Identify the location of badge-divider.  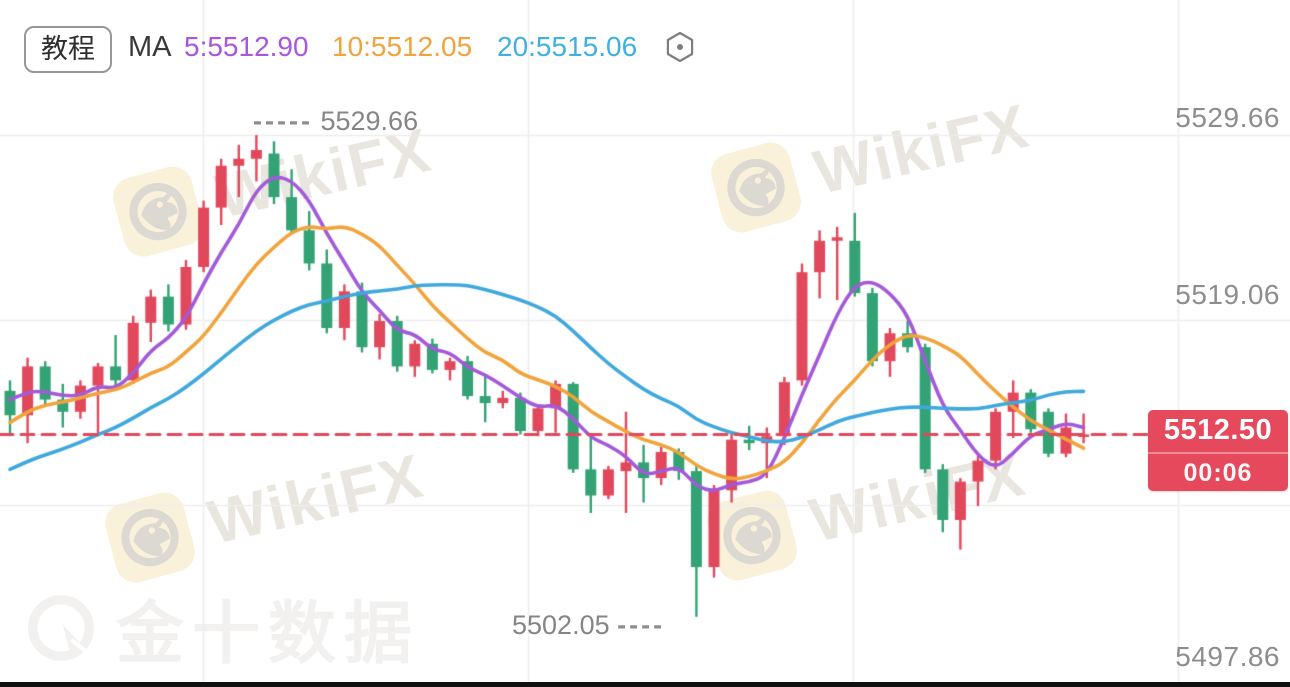
(1218, 452).